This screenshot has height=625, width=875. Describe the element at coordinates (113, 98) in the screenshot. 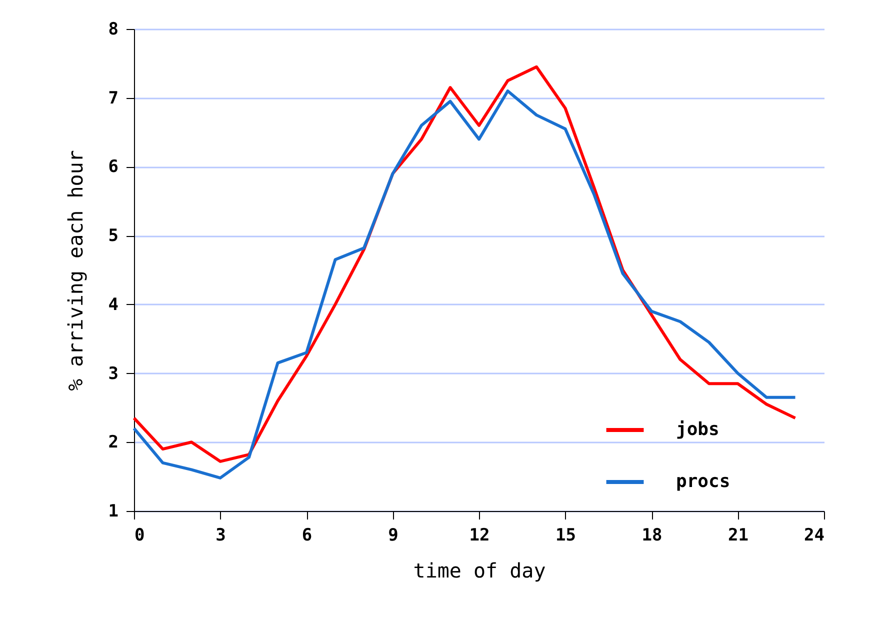

I see `y-tick-label: 7` at that location.